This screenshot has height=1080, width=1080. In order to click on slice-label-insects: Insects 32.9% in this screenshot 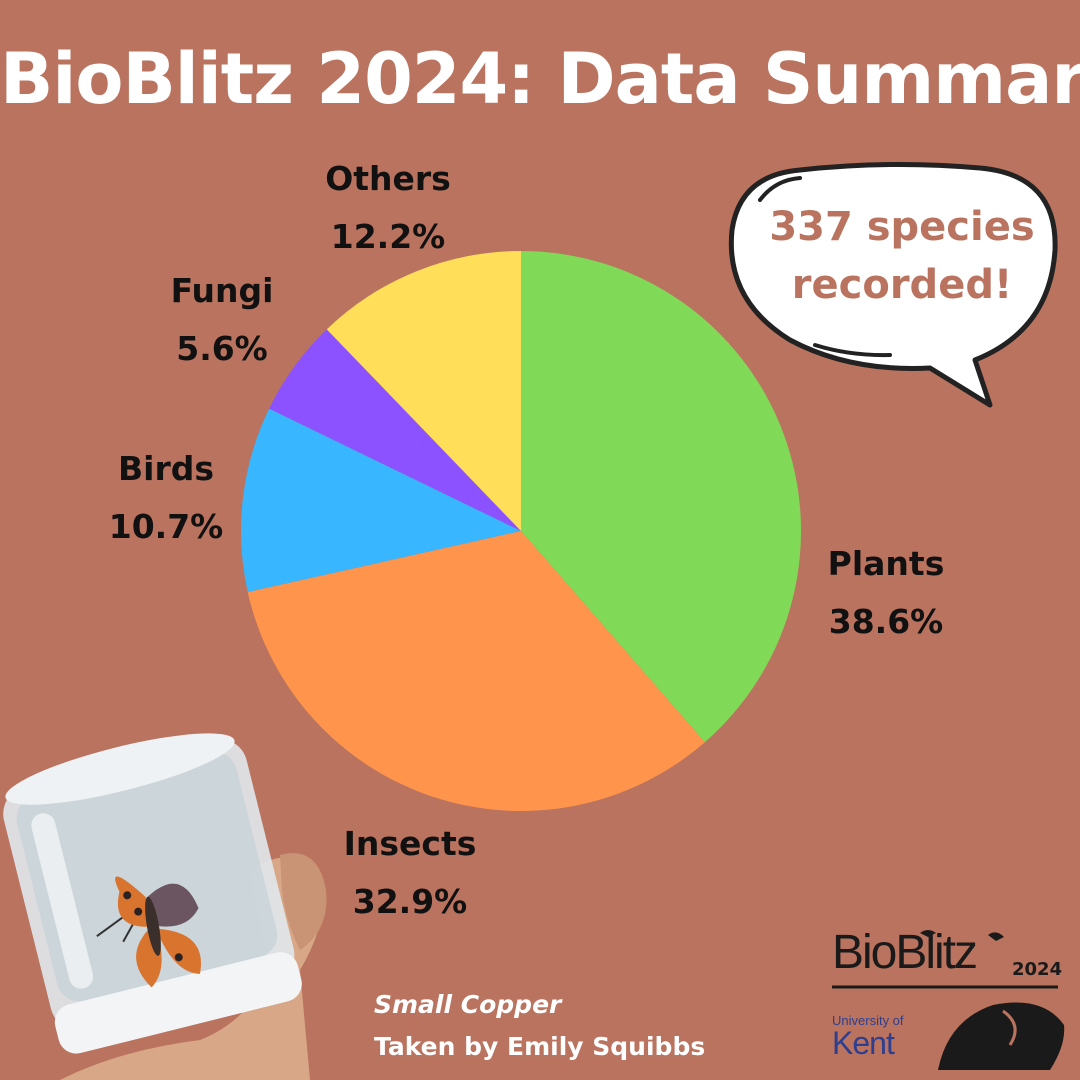, I will do `click(410, 873)`.